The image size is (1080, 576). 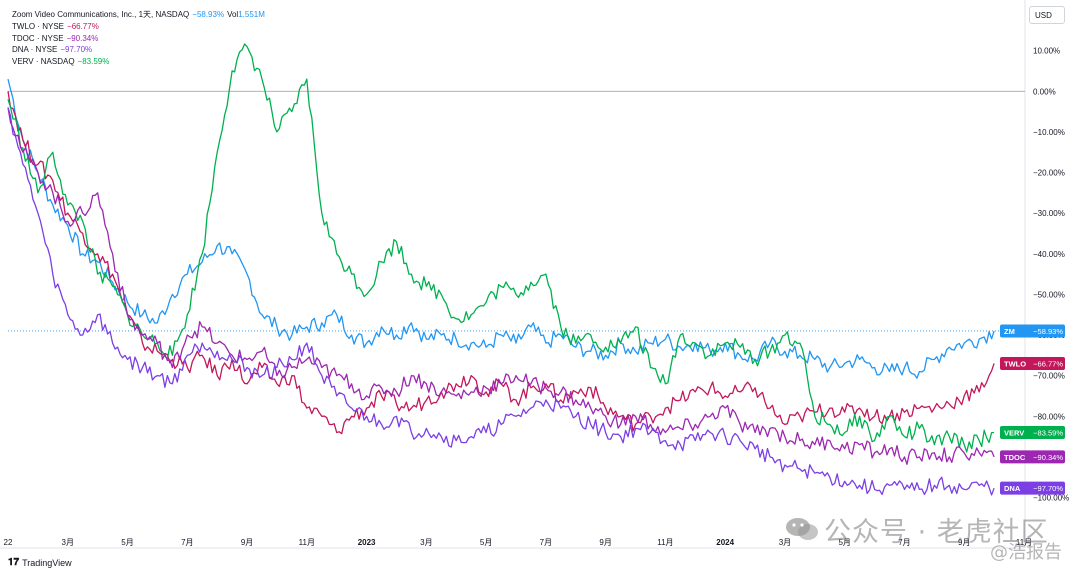 I want to click on legend-vol-value: 1.551M, so click(x=251, y=14).